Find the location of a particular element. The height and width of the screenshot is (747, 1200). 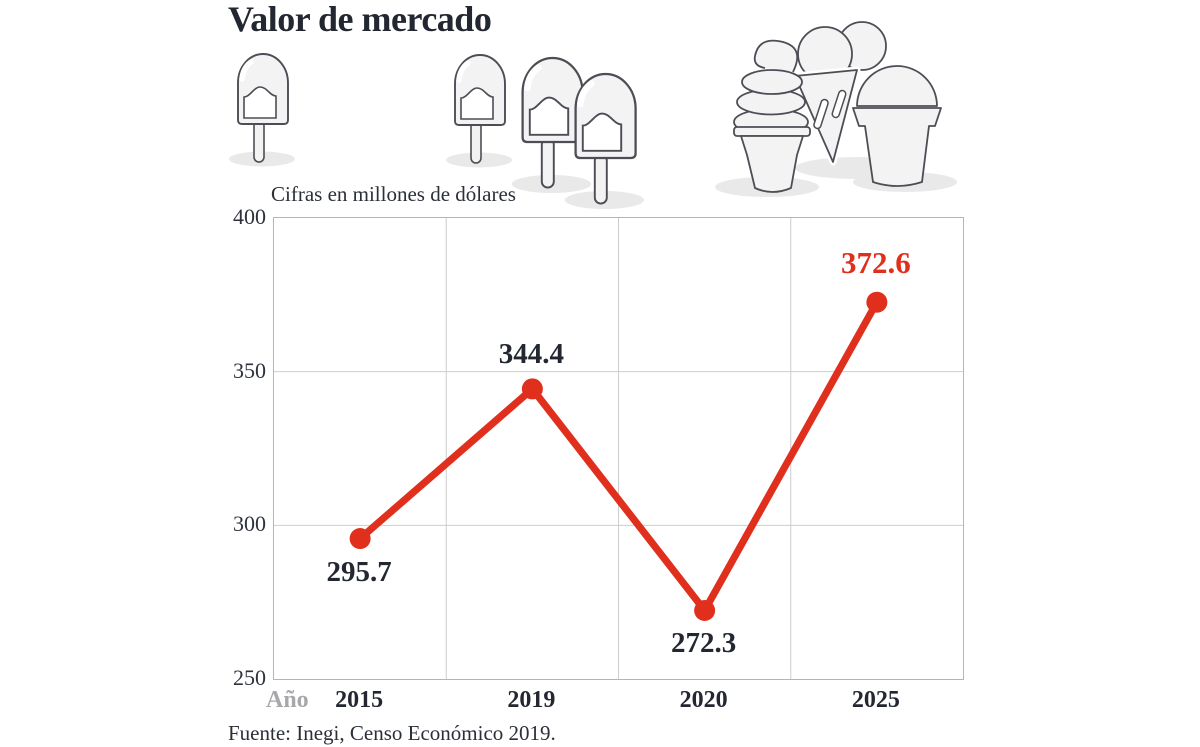

x-tick-label: 2015 is located at coordinates (359, 700).